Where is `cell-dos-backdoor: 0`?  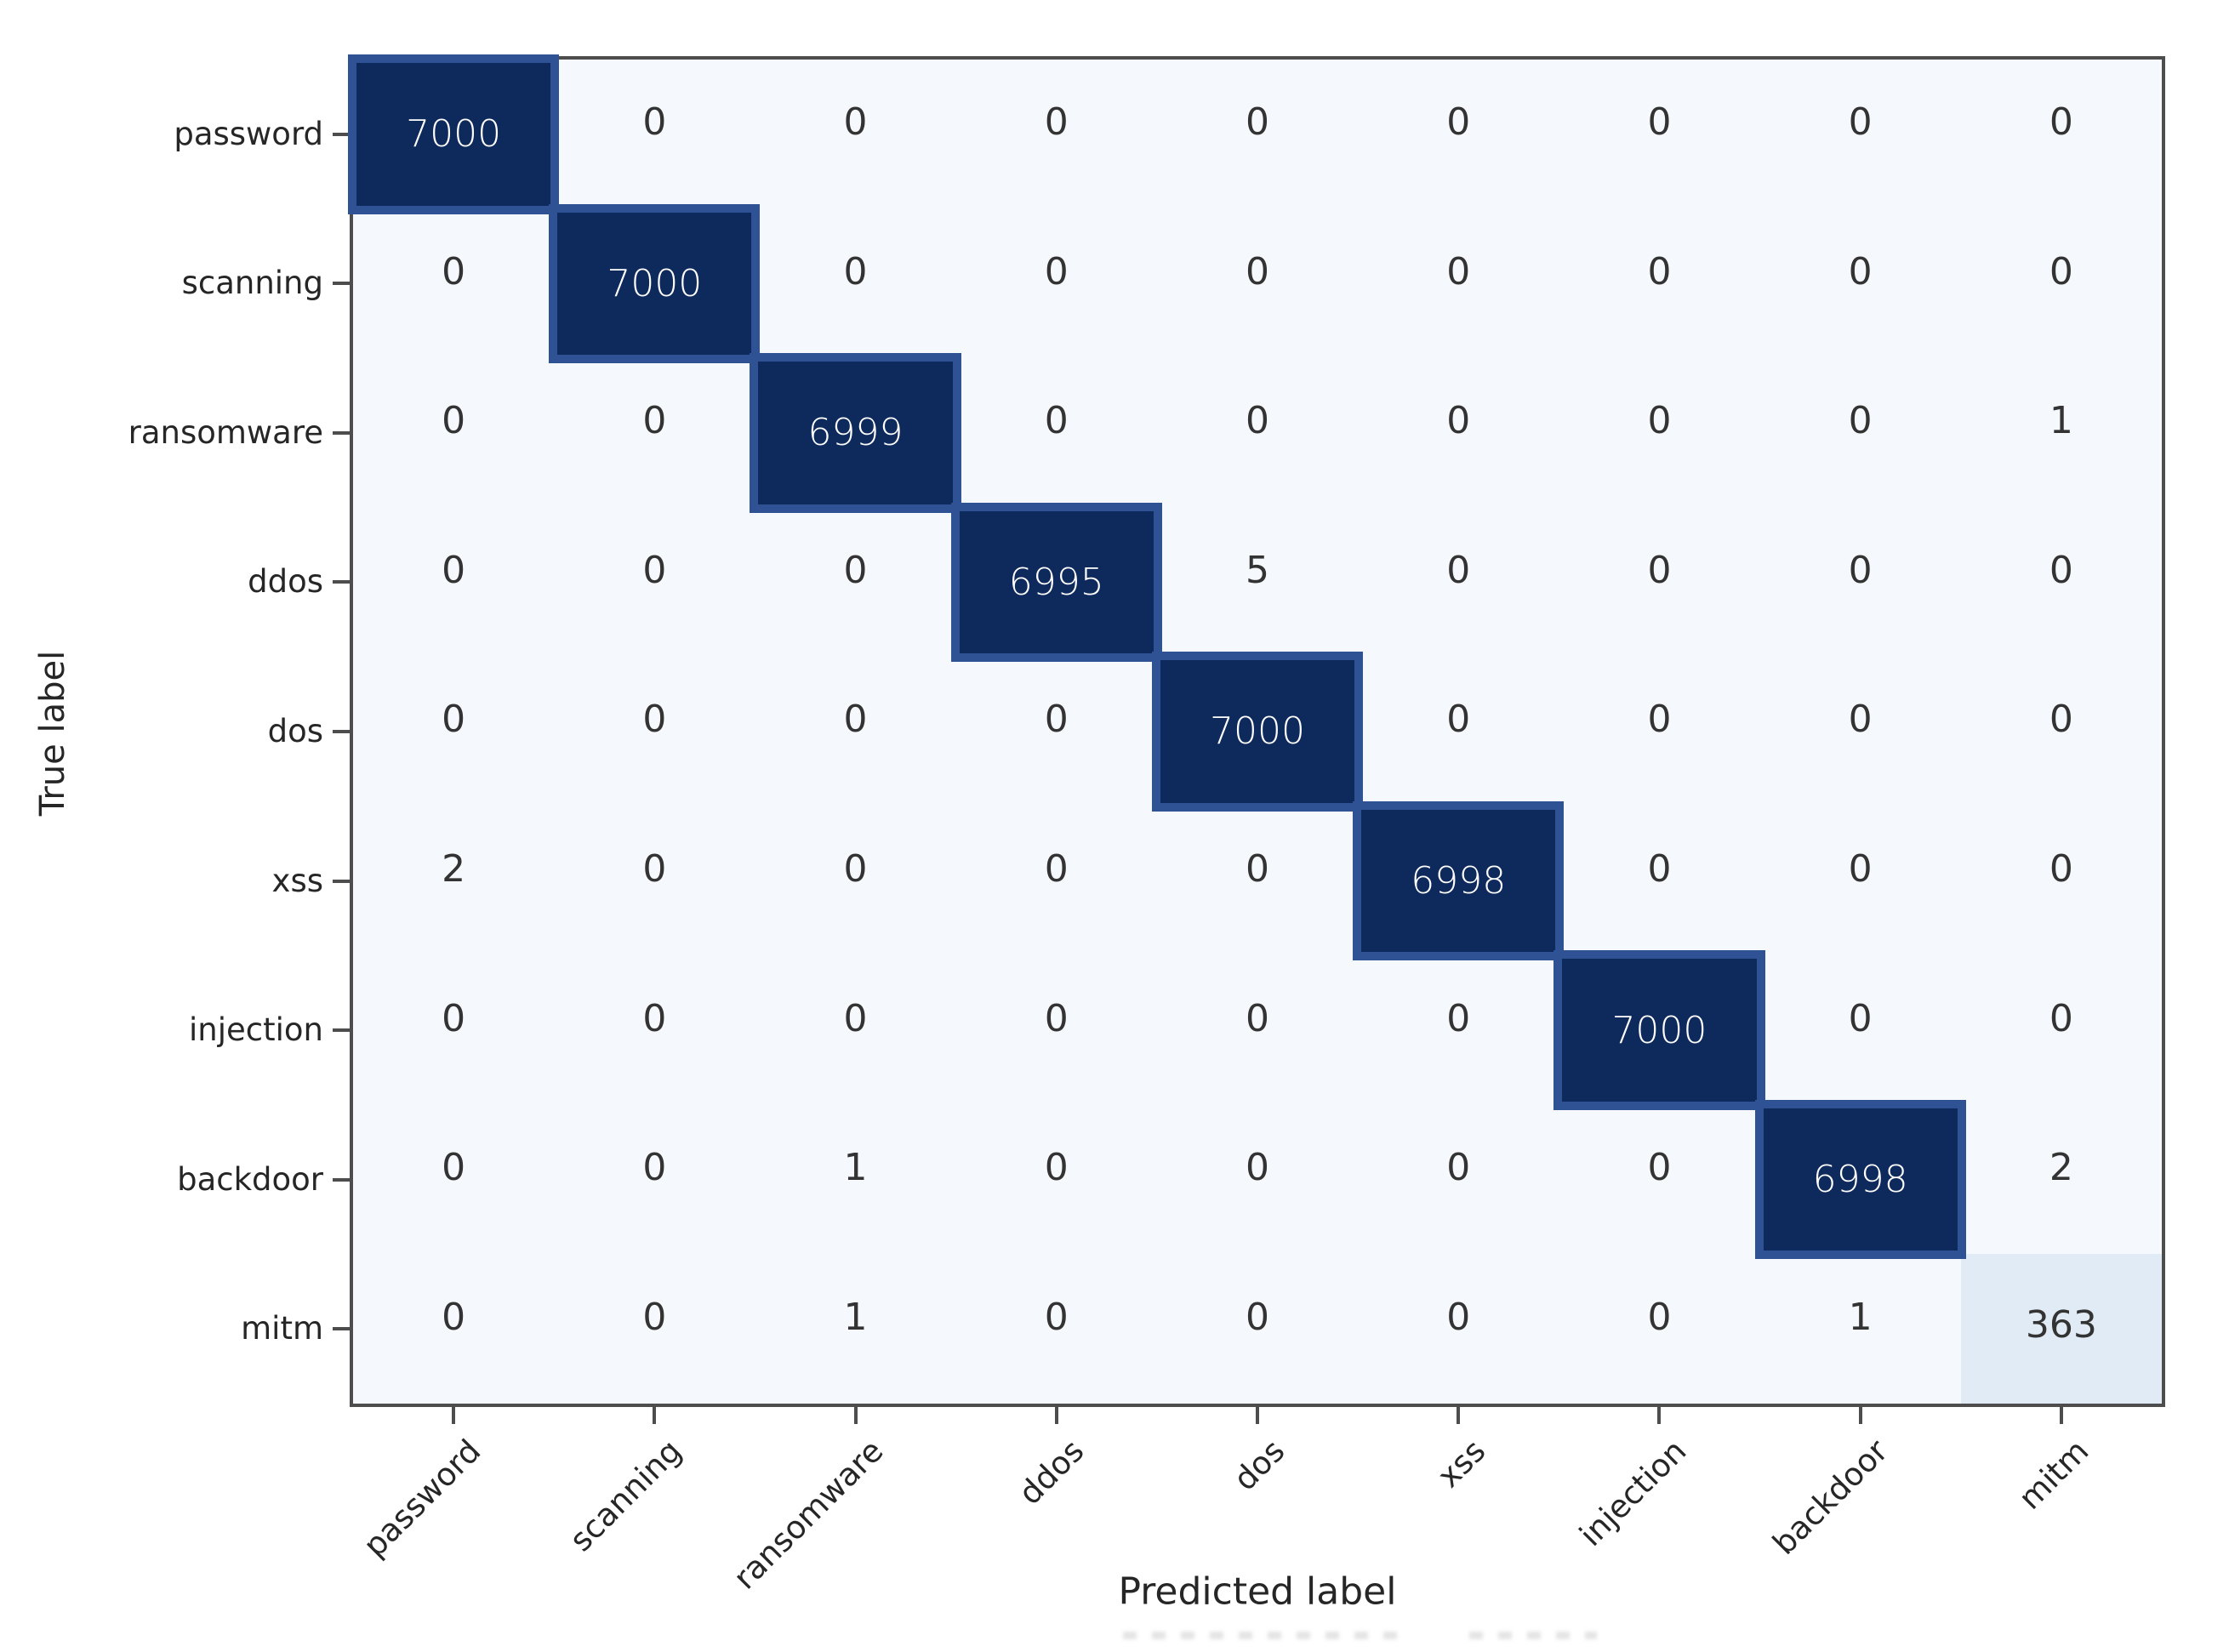
cell-dos-backdoor: 0 is located at coordinates (1860, 720).